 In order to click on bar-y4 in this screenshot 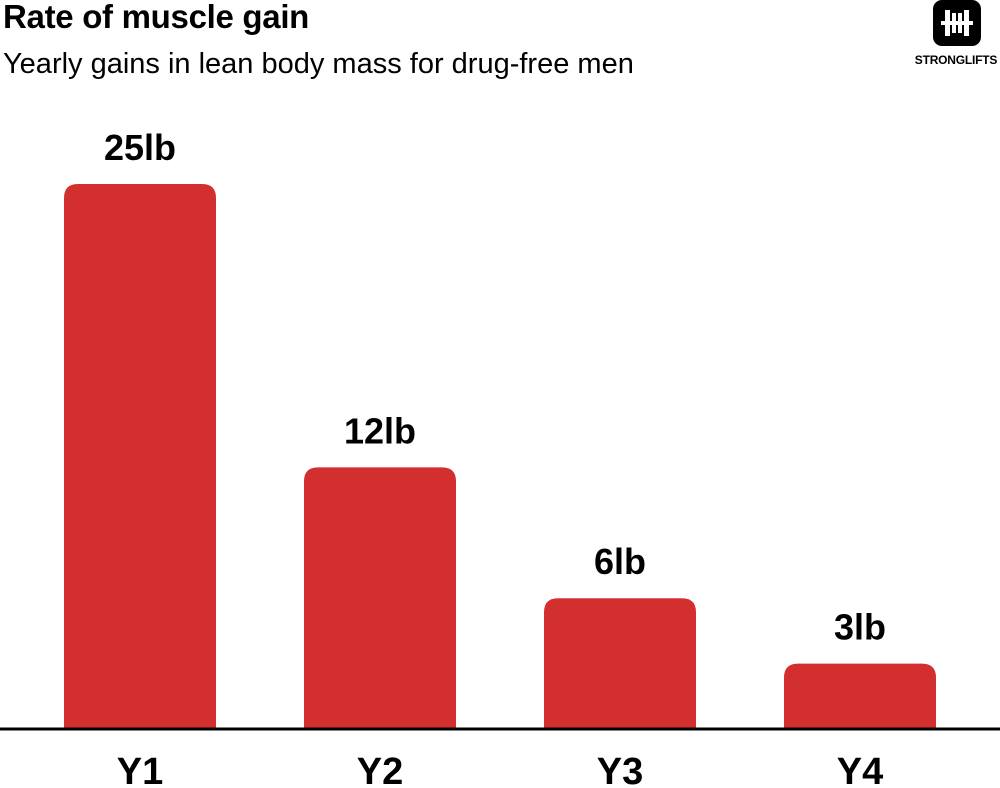, I will do `click(860, 696)`.